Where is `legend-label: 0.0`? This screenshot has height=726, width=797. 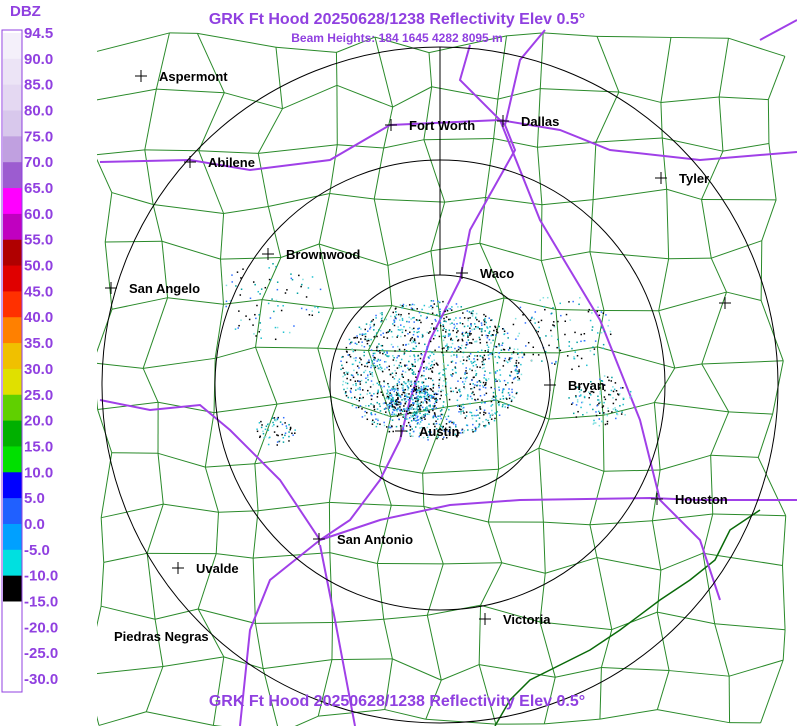
legend-label: 0.0 is located at coordinates (34, 524).